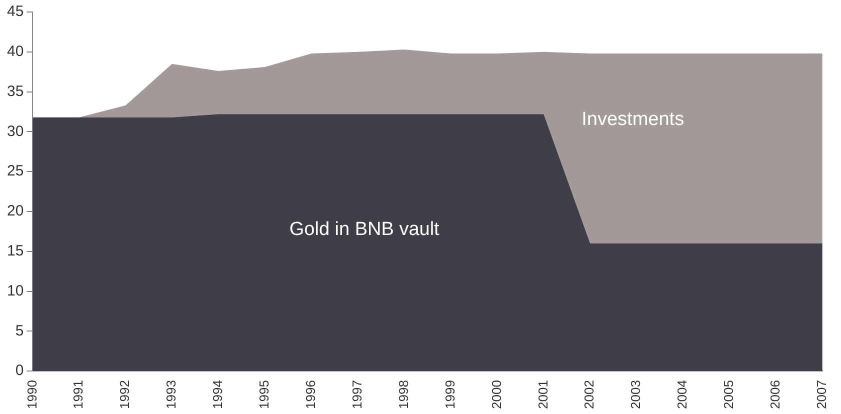 The width and height of the screenshot is (841, 414). What do you see at coordinates (15, 11) in the screenshot?
I see `y-tick-label: 45` at bounding box center [15, 11].